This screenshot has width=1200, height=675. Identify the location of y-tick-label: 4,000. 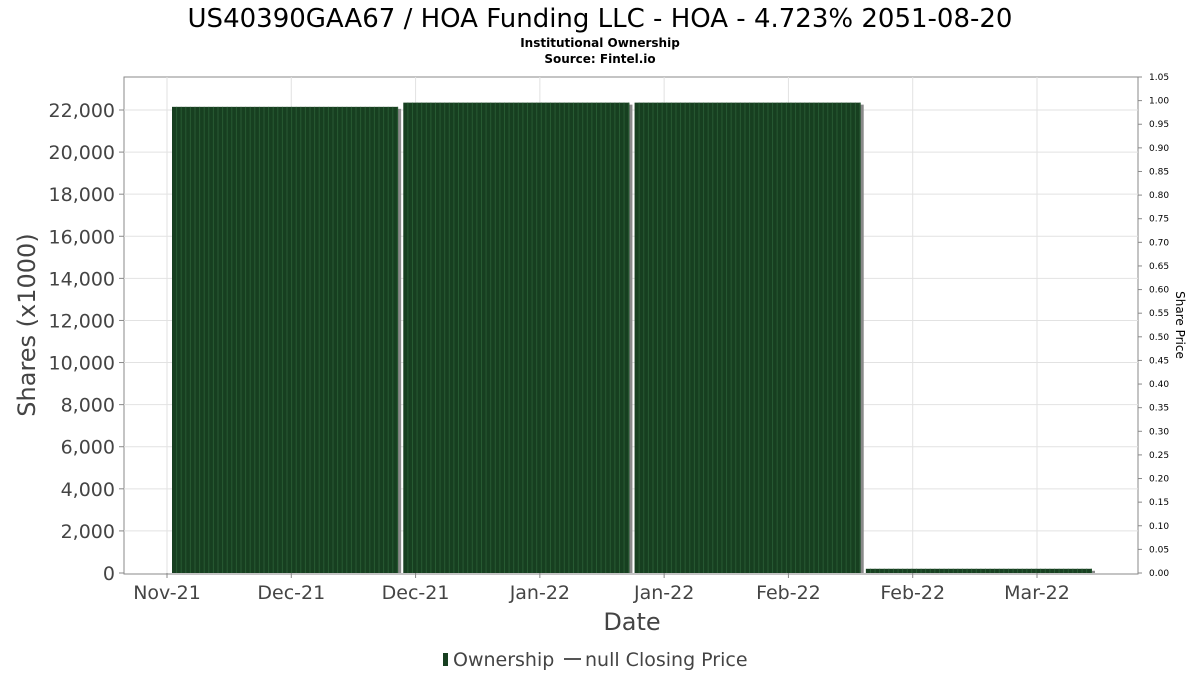
(88, 490).